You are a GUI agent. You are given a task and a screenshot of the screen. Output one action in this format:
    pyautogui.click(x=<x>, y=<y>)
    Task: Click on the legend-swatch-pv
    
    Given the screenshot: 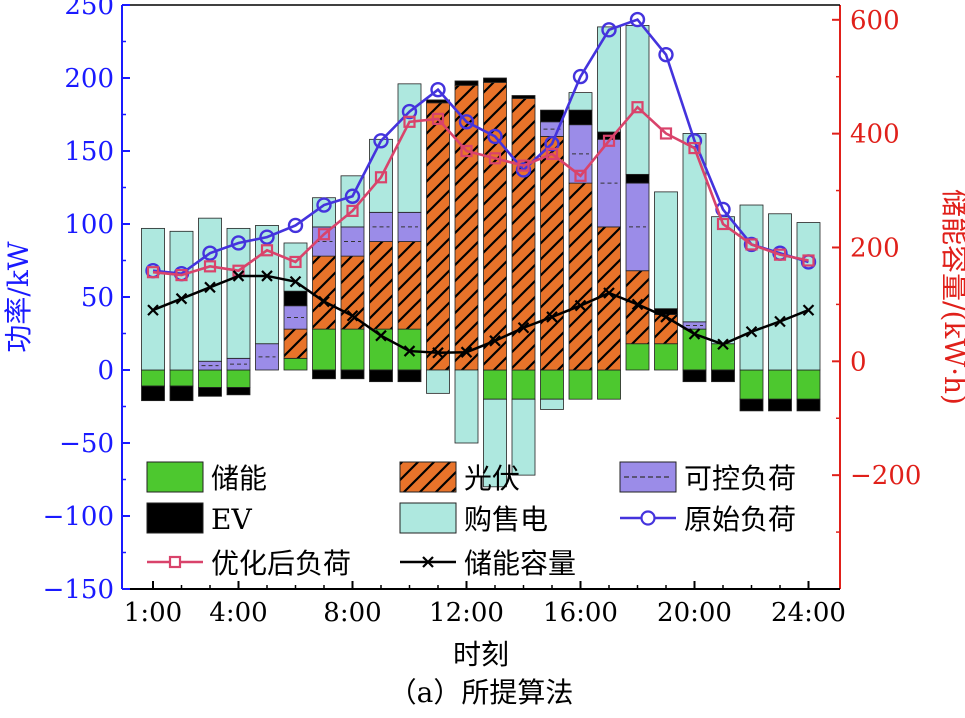 What is the action you would take?
    pyautogui.click(x=428, y=477)
    